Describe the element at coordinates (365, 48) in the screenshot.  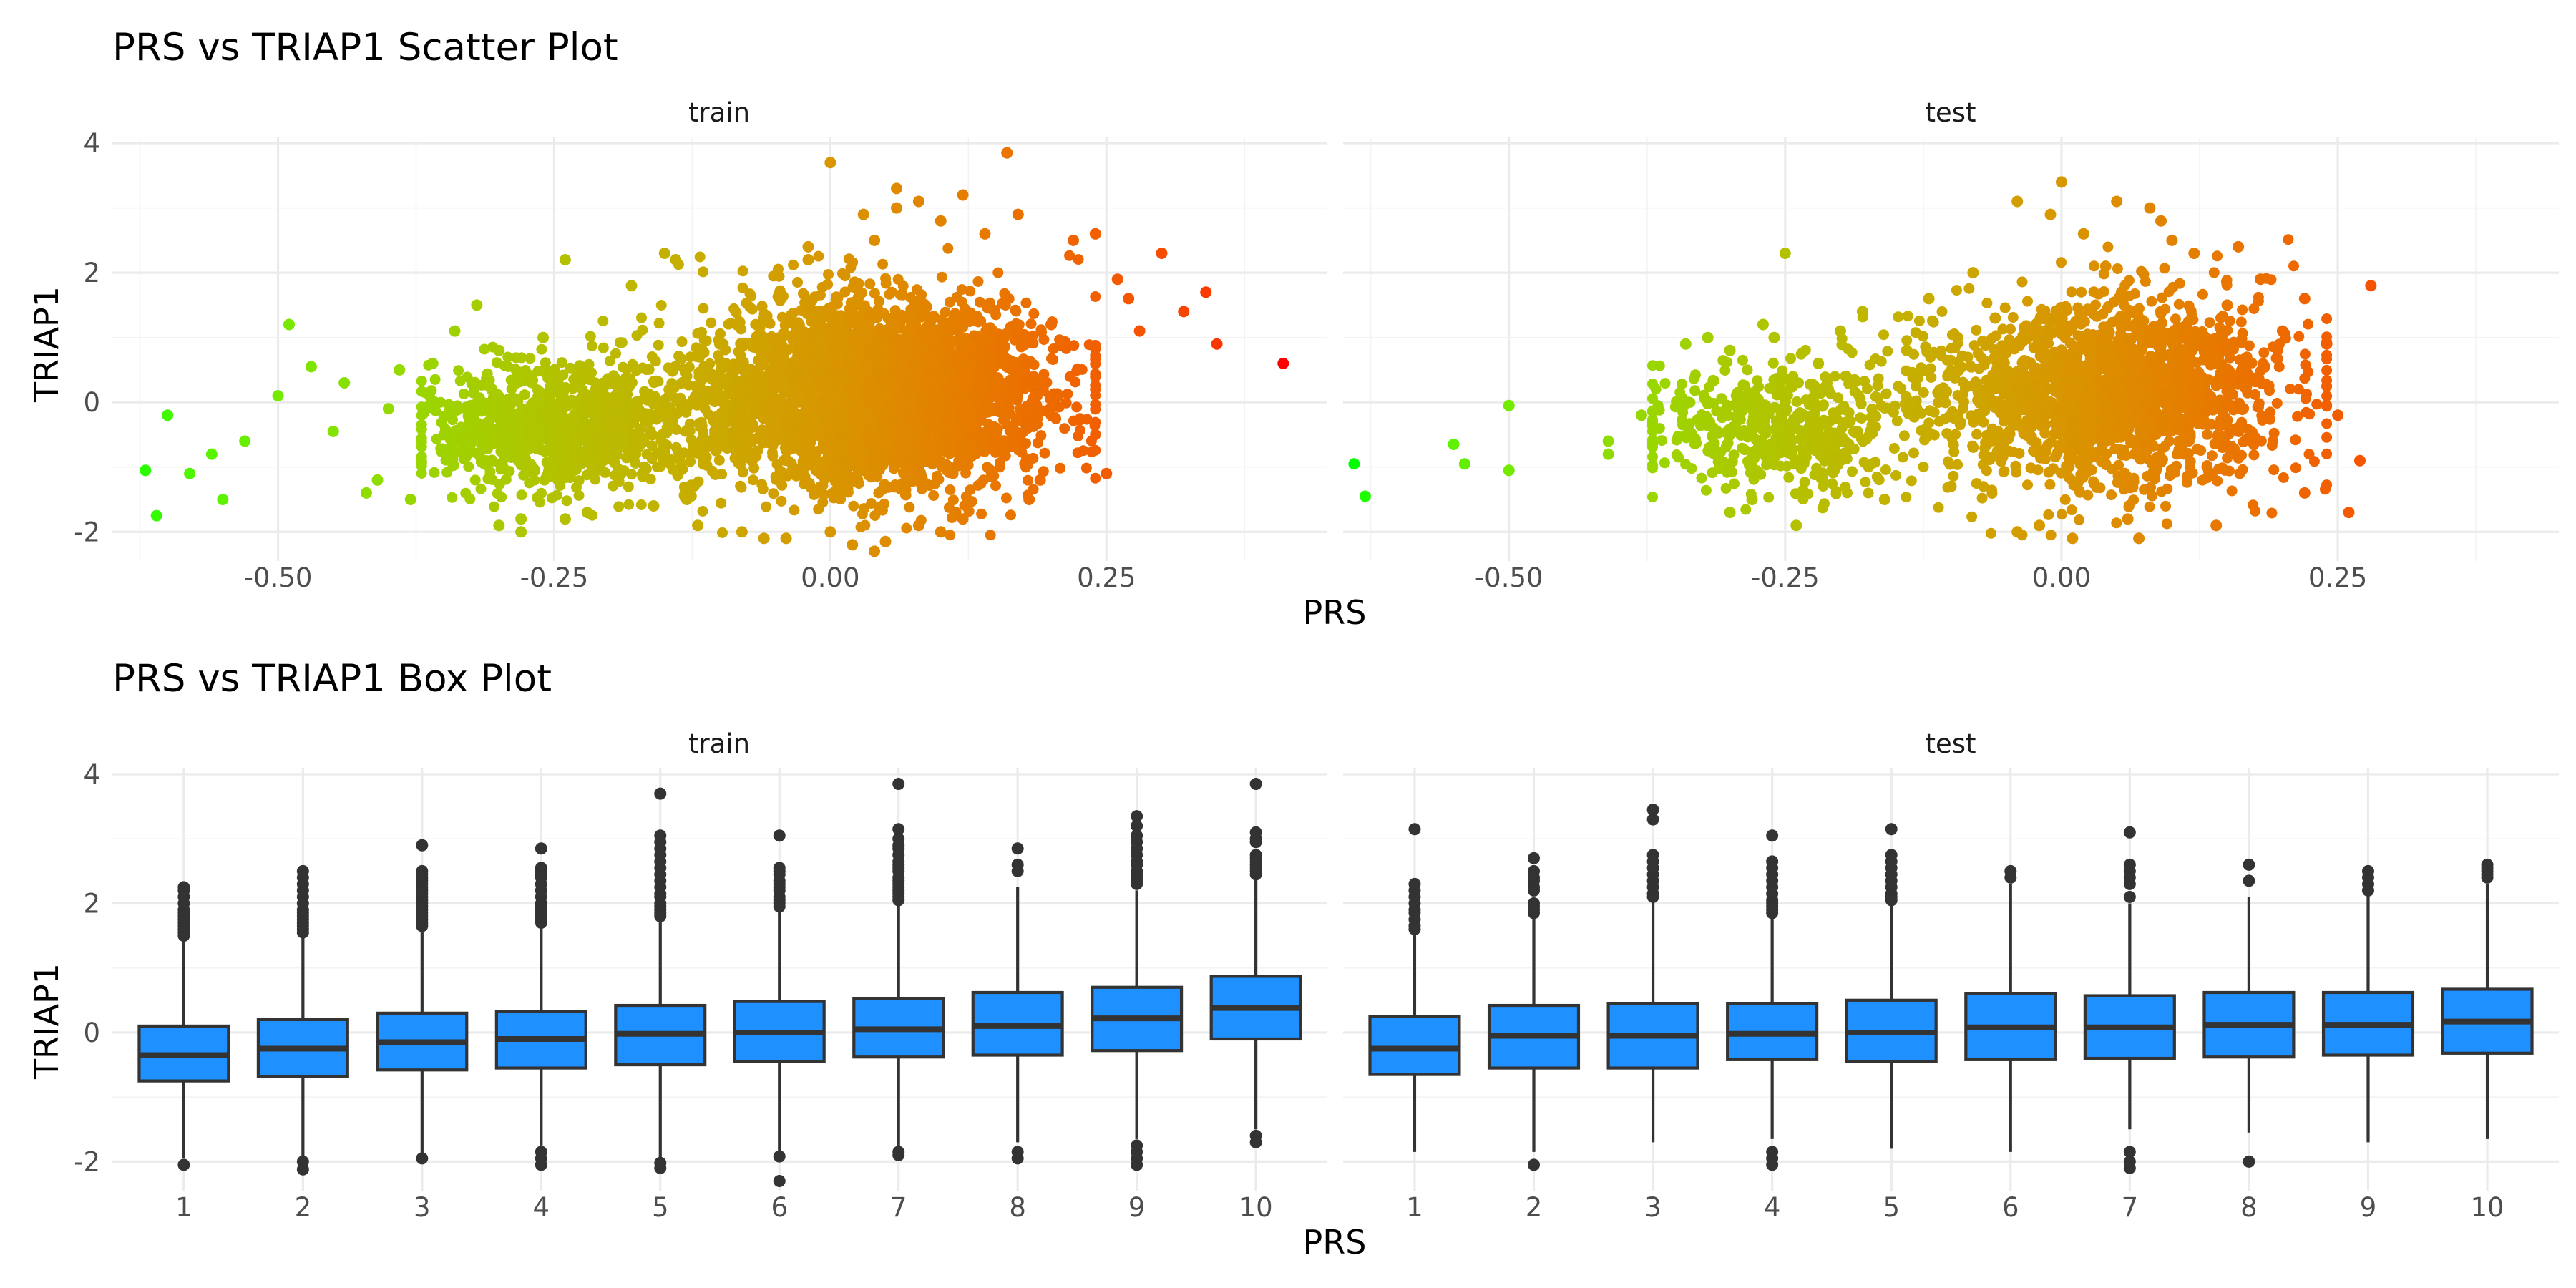
I see `scatter-title: PRS vs TRIAP1 Scatter Plot` at that location.